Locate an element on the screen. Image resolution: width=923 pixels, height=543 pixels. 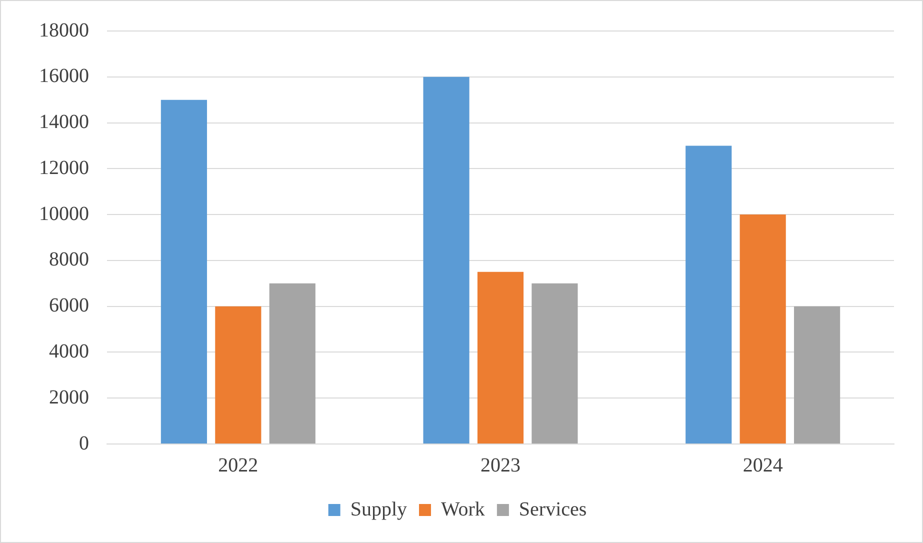
x-tick-label: 2022 is located at coordinates (238, 465).